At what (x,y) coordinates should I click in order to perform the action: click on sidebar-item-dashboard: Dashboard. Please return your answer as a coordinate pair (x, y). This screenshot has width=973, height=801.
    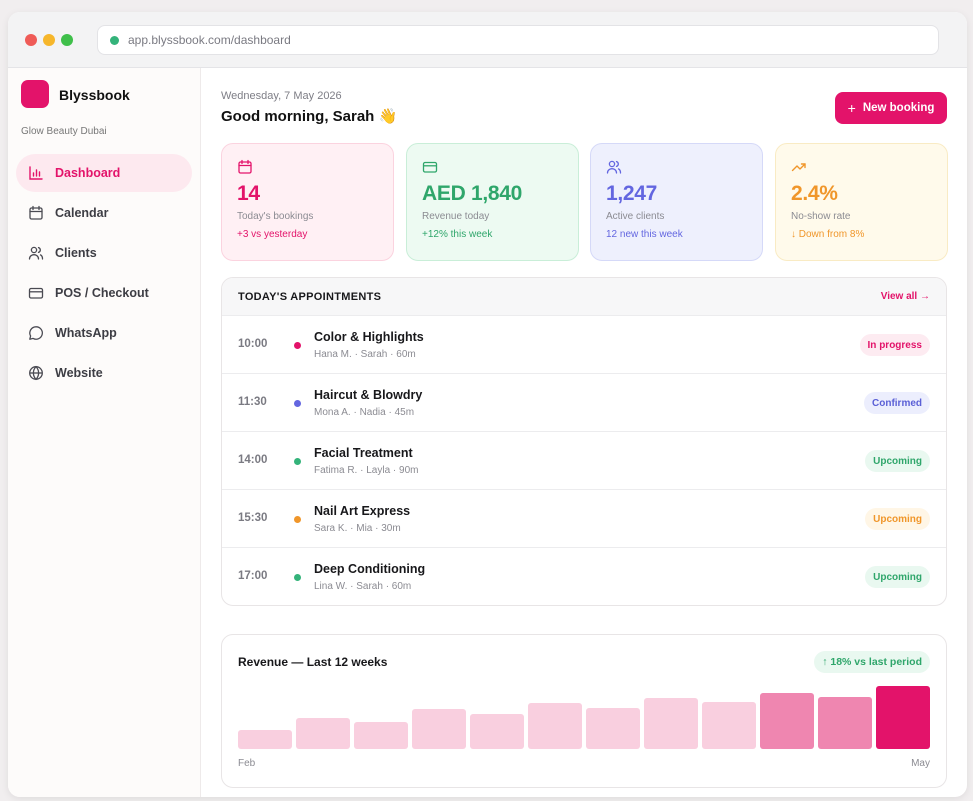
    Looking at the image, I should click on (104, 173).